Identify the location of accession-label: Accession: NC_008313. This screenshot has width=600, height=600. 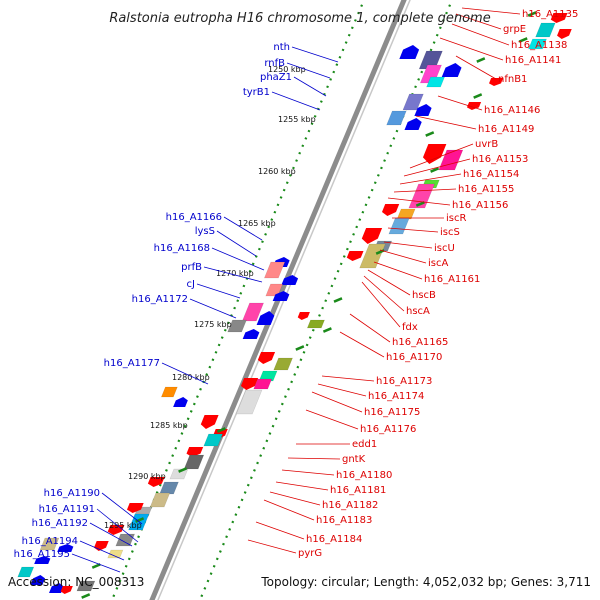
(76, 582).